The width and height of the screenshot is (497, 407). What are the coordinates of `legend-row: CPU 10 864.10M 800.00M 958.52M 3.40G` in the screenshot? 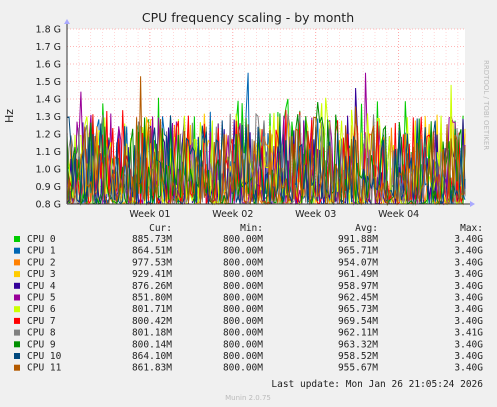 It's located at (248, 356).